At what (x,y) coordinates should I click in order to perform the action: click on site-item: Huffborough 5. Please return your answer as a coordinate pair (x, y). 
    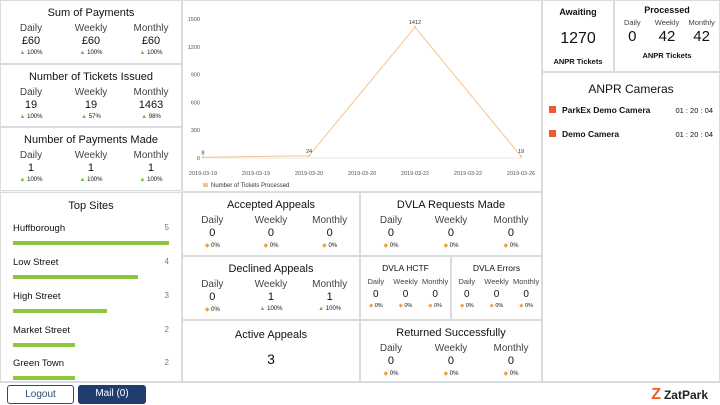
    Looking at the image, I should click on (91, 234).